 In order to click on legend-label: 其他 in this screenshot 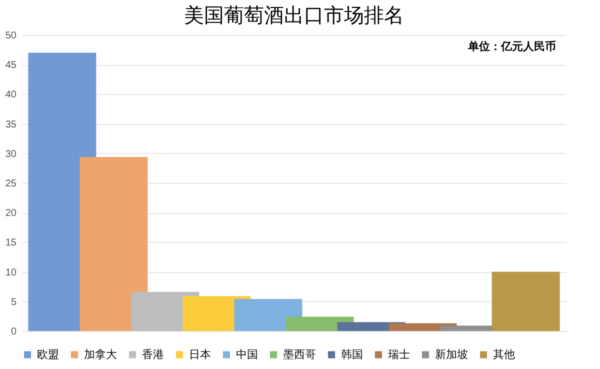, I will do `click(504, 354)`.